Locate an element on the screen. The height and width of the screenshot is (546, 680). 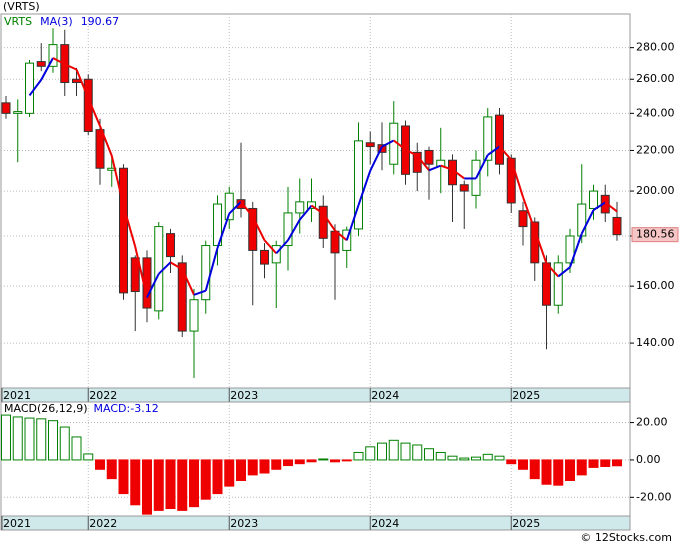
y-tick-label: -20.00 is located at coordinates (653, 496).